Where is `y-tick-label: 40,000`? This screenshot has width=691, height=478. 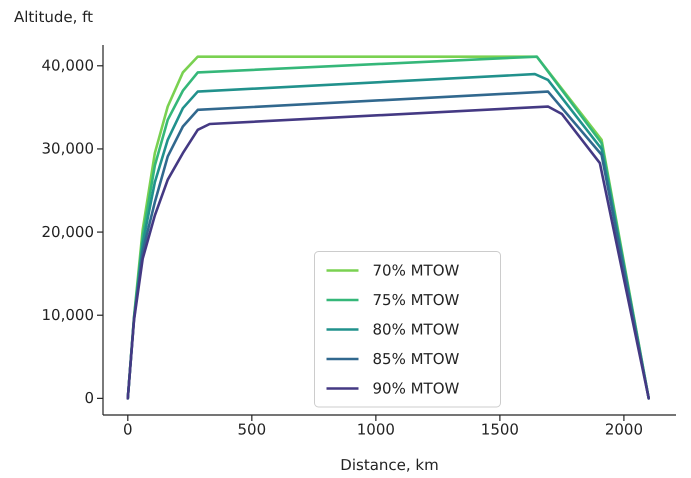
y-tick-label: 40,000 is located at coordinates (68, 65).